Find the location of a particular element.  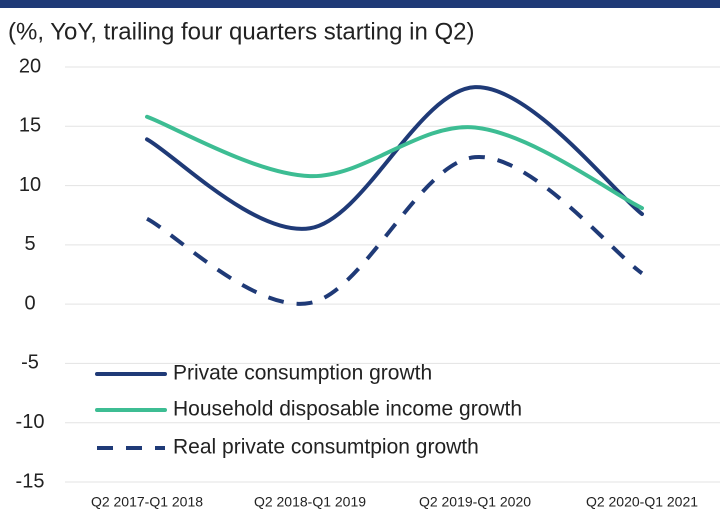

y-tick-label: 15 is located at coordinates (30, 126).